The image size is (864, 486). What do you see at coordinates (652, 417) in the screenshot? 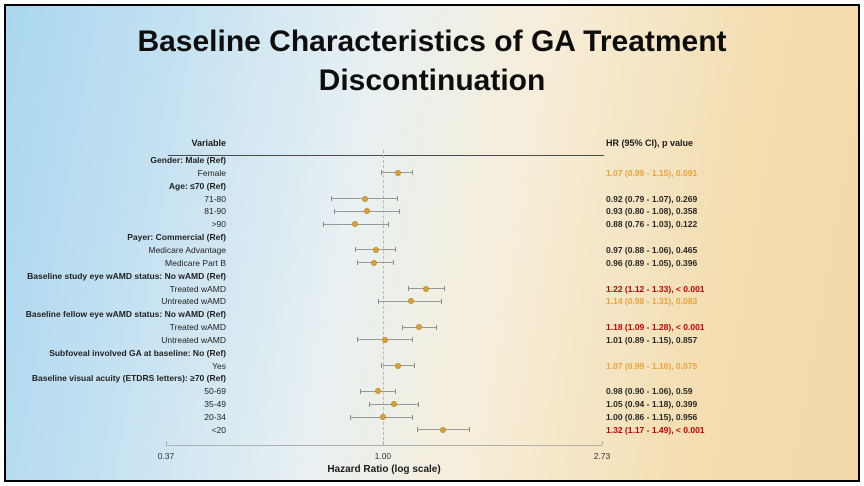
I see `hr-ci-pvalue-text: 1.00 (0.86 - 1.15), 0.956` at bounding box center [652, 417].